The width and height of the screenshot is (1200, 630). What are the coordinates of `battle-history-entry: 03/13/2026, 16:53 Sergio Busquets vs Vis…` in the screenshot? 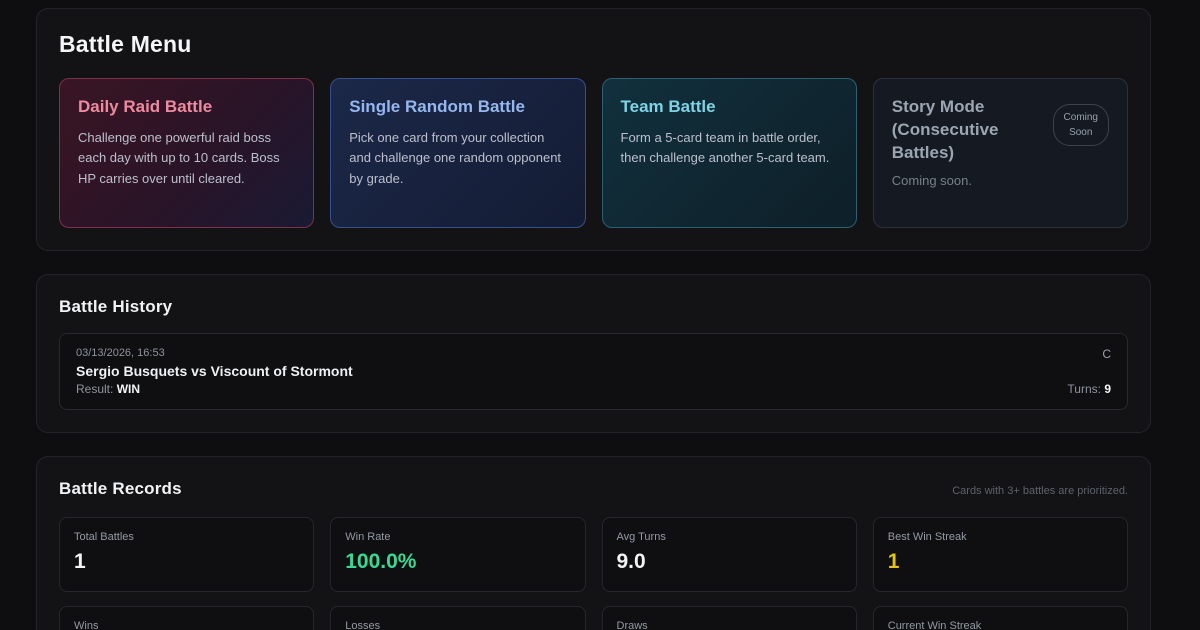 It's located at (593, 371).